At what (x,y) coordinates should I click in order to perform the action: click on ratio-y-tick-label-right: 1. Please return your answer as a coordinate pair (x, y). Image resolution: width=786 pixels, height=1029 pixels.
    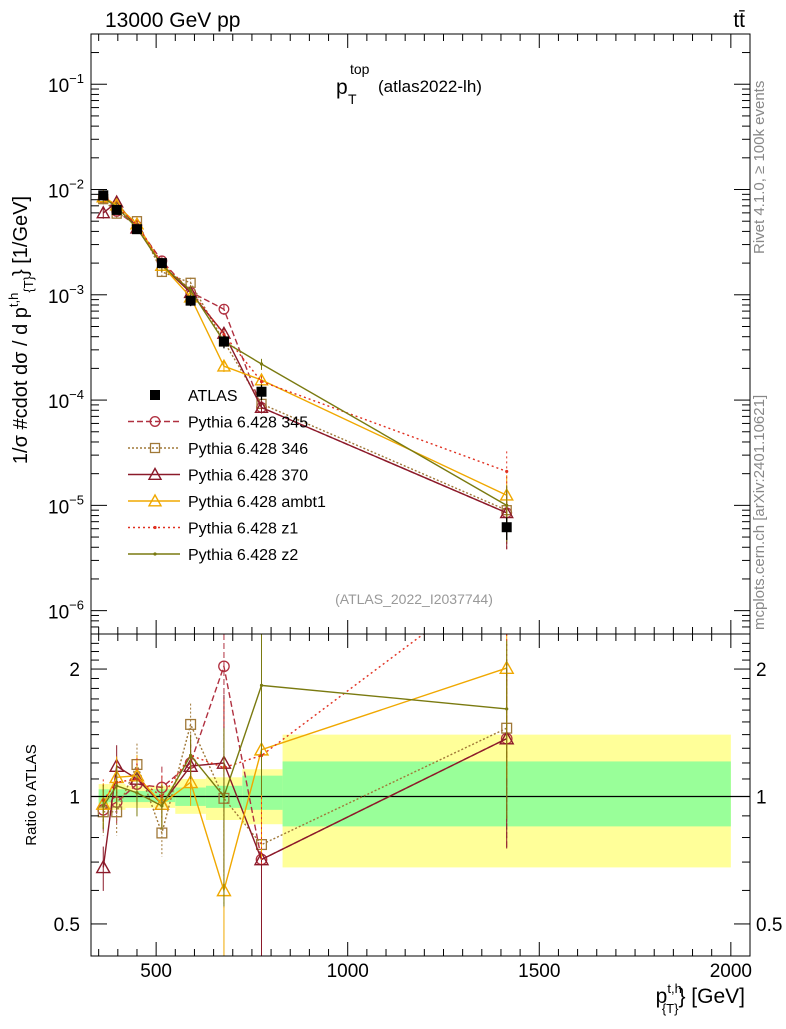
    Looking at the image, I should click on (761, 797).